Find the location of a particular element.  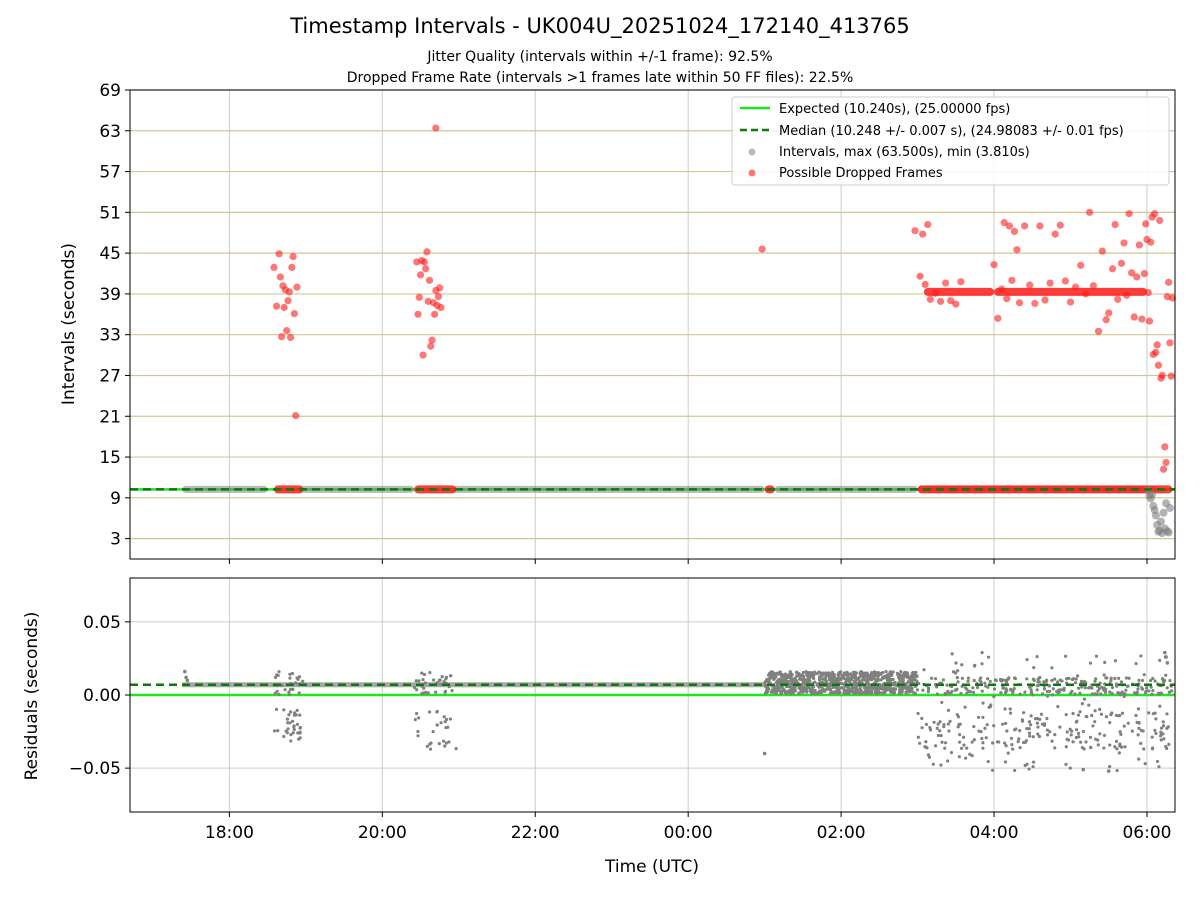

top-y-tick-label: 15 is located at coordinates (110, 458).